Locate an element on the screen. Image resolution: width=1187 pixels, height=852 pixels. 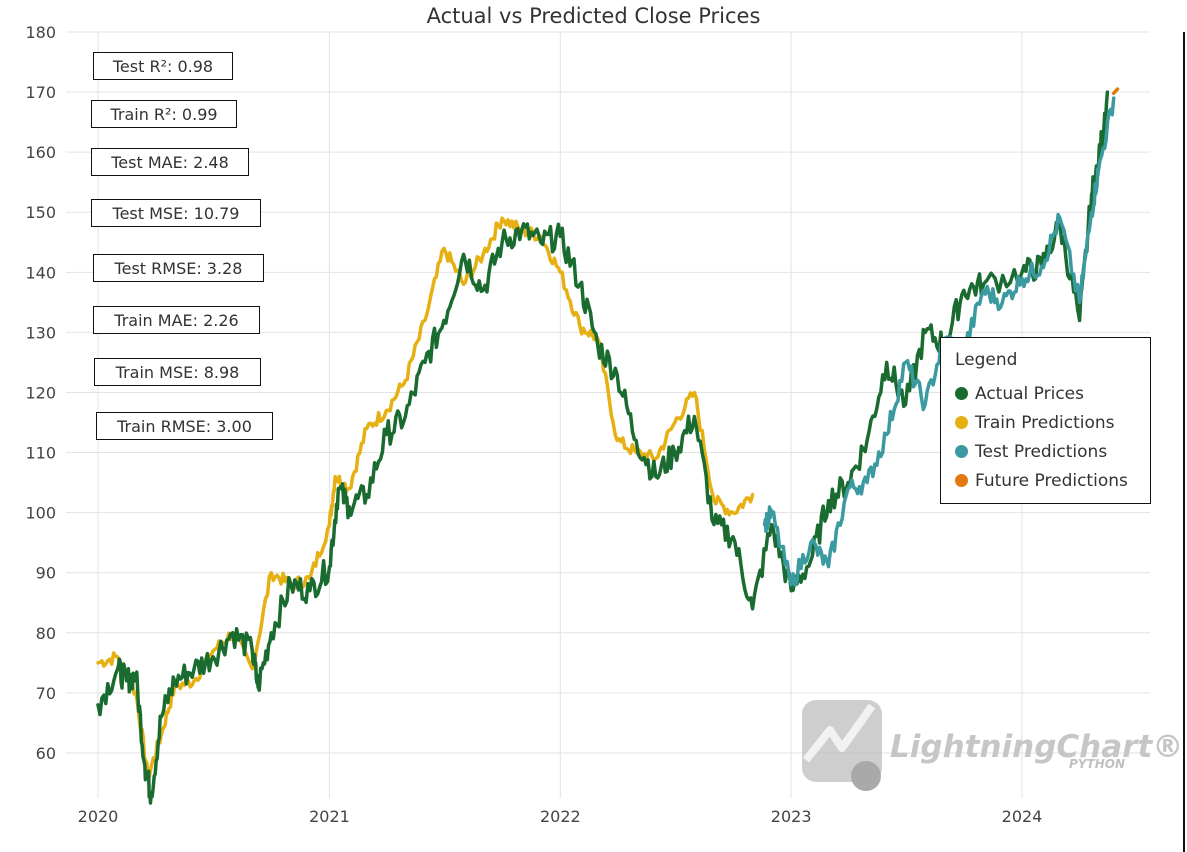
metric-test-rmse: Test RMSE: 3.28 is located at coordinates (178, 268).